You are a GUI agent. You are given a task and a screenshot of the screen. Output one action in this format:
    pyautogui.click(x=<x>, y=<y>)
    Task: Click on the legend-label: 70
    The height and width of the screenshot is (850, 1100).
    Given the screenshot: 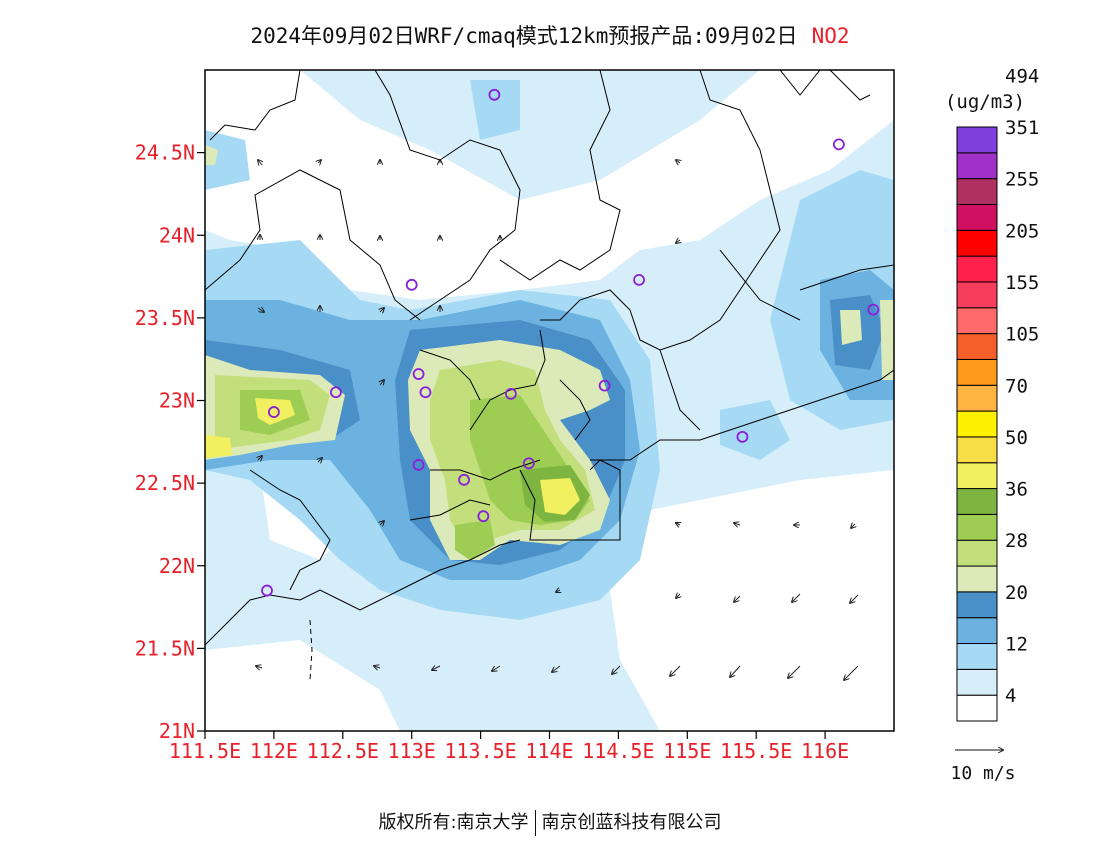 What is the action you would take?
    pyautogui.click(x=1016, y=386)
    